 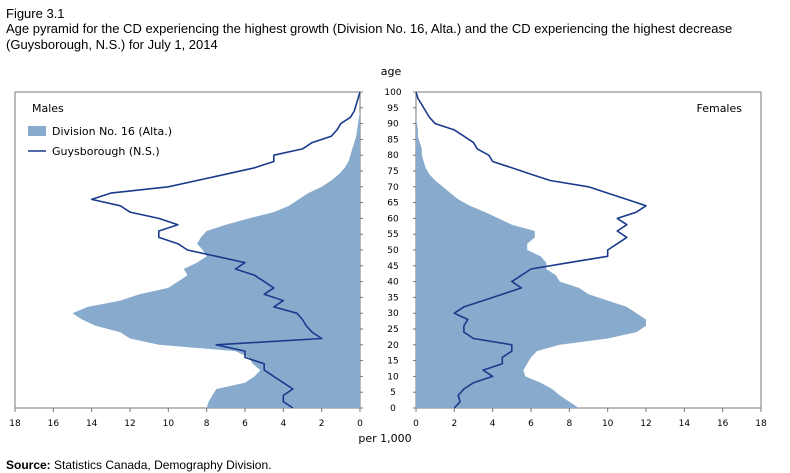 I want to click on age-tick-label: 65, so click(x=392, y=204).